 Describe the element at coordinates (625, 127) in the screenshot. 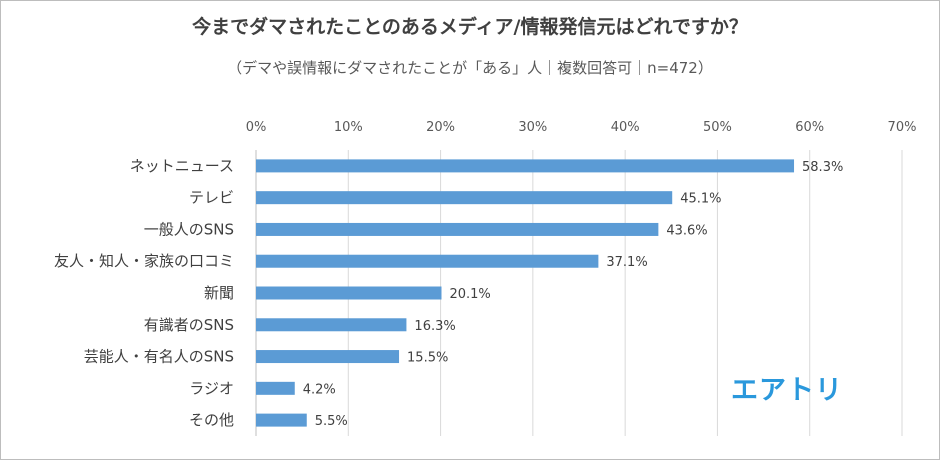

I see `x-tick-label: 40%` at that location.